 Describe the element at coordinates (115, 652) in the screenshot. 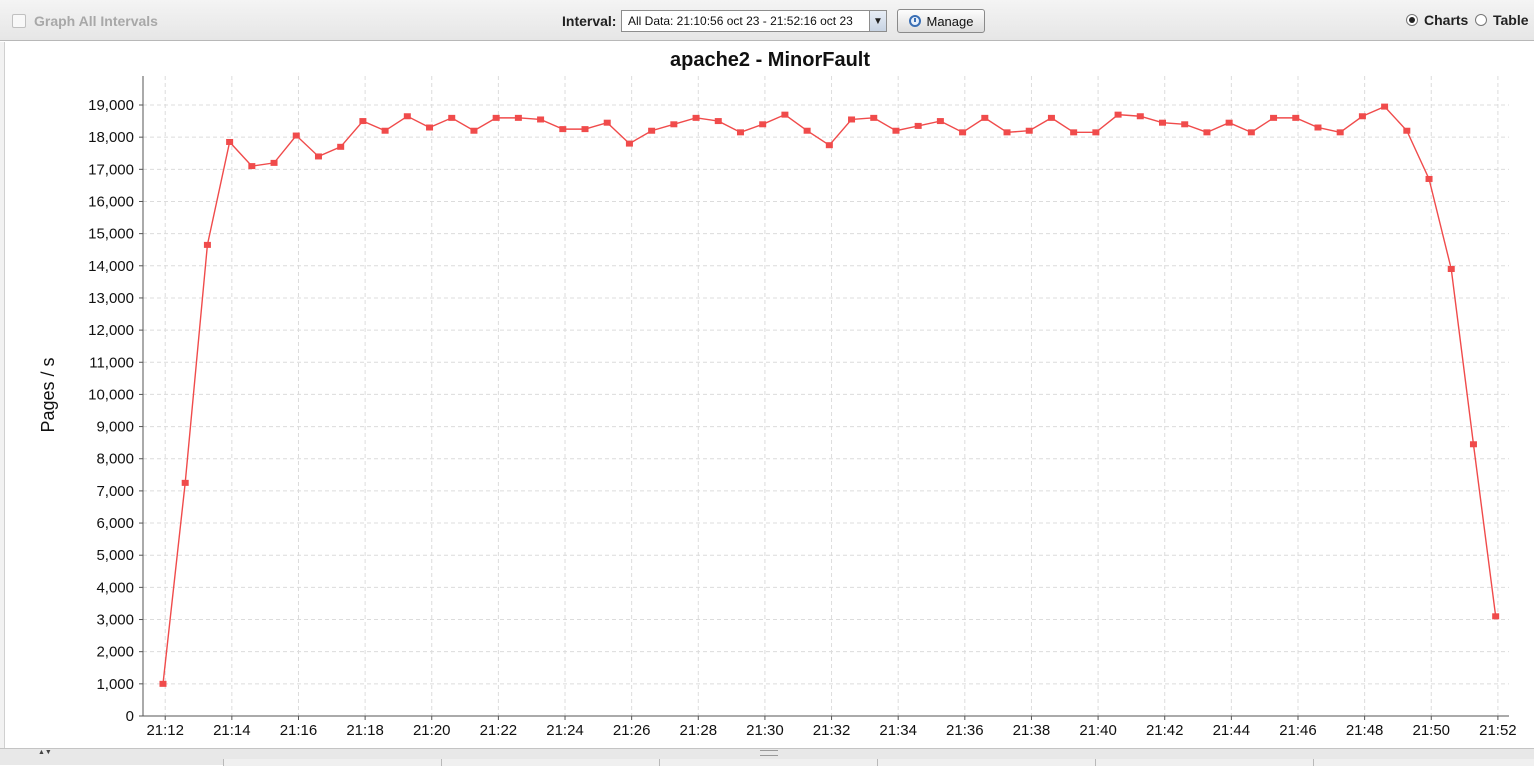

I see `y-tick-label: 2,000` at that location.